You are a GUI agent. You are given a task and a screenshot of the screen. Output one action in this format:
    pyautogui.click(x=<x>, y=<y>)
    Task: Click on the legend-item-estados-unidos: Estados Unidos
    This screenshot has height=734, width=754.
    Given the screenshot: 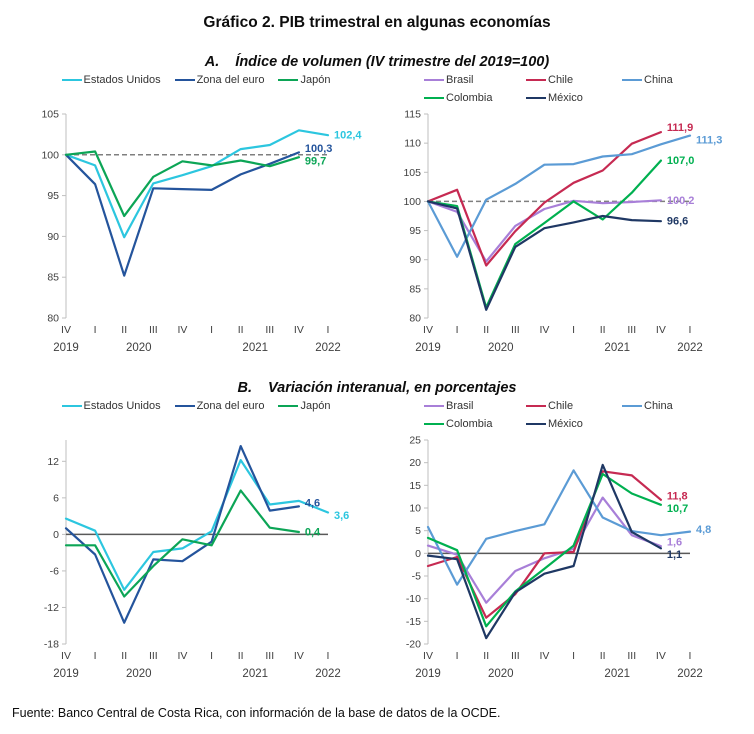 What is the action you would take?
    pyautogui.click(x=111, y=406)
    